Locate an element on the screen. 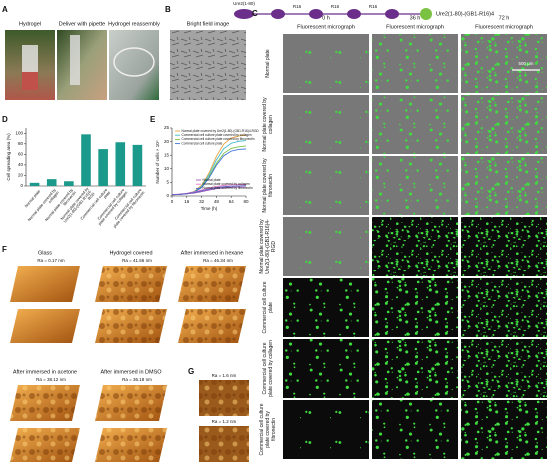  afm-title: Hydrogel covered is located at coordinates (130, 253).